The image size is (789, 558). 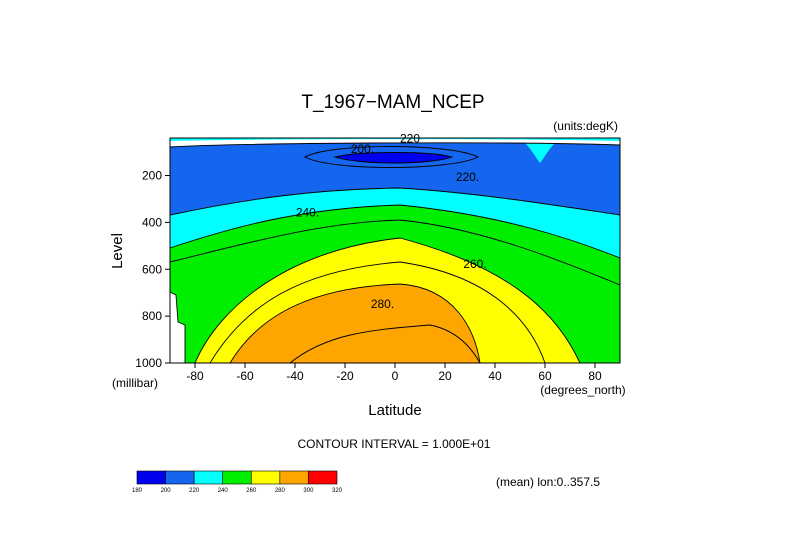 I want to click on contour-interval-text: CONTOUR INTERVAL = 1.000E+01, so click(x=394, y=444).